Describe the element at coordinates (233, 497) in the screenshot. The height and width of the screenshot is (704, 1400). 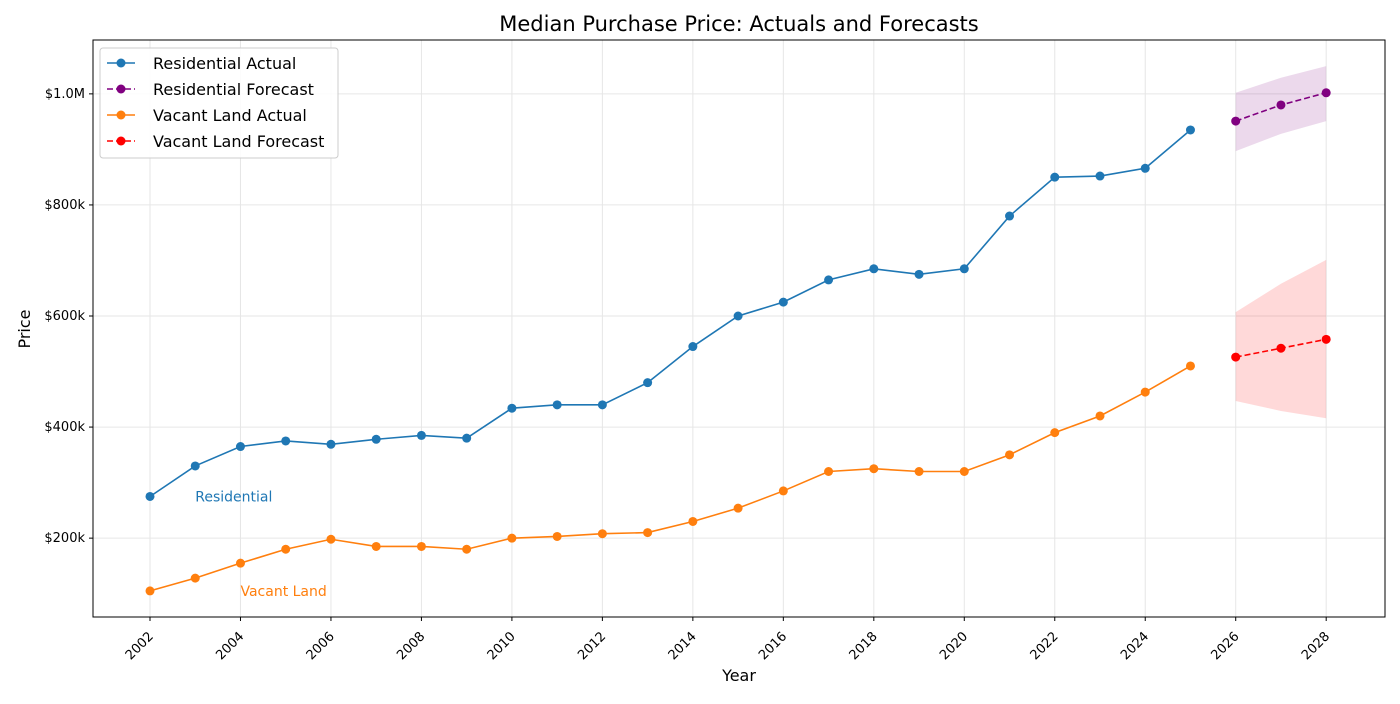
I see `annotation-label: Residential` at that location.